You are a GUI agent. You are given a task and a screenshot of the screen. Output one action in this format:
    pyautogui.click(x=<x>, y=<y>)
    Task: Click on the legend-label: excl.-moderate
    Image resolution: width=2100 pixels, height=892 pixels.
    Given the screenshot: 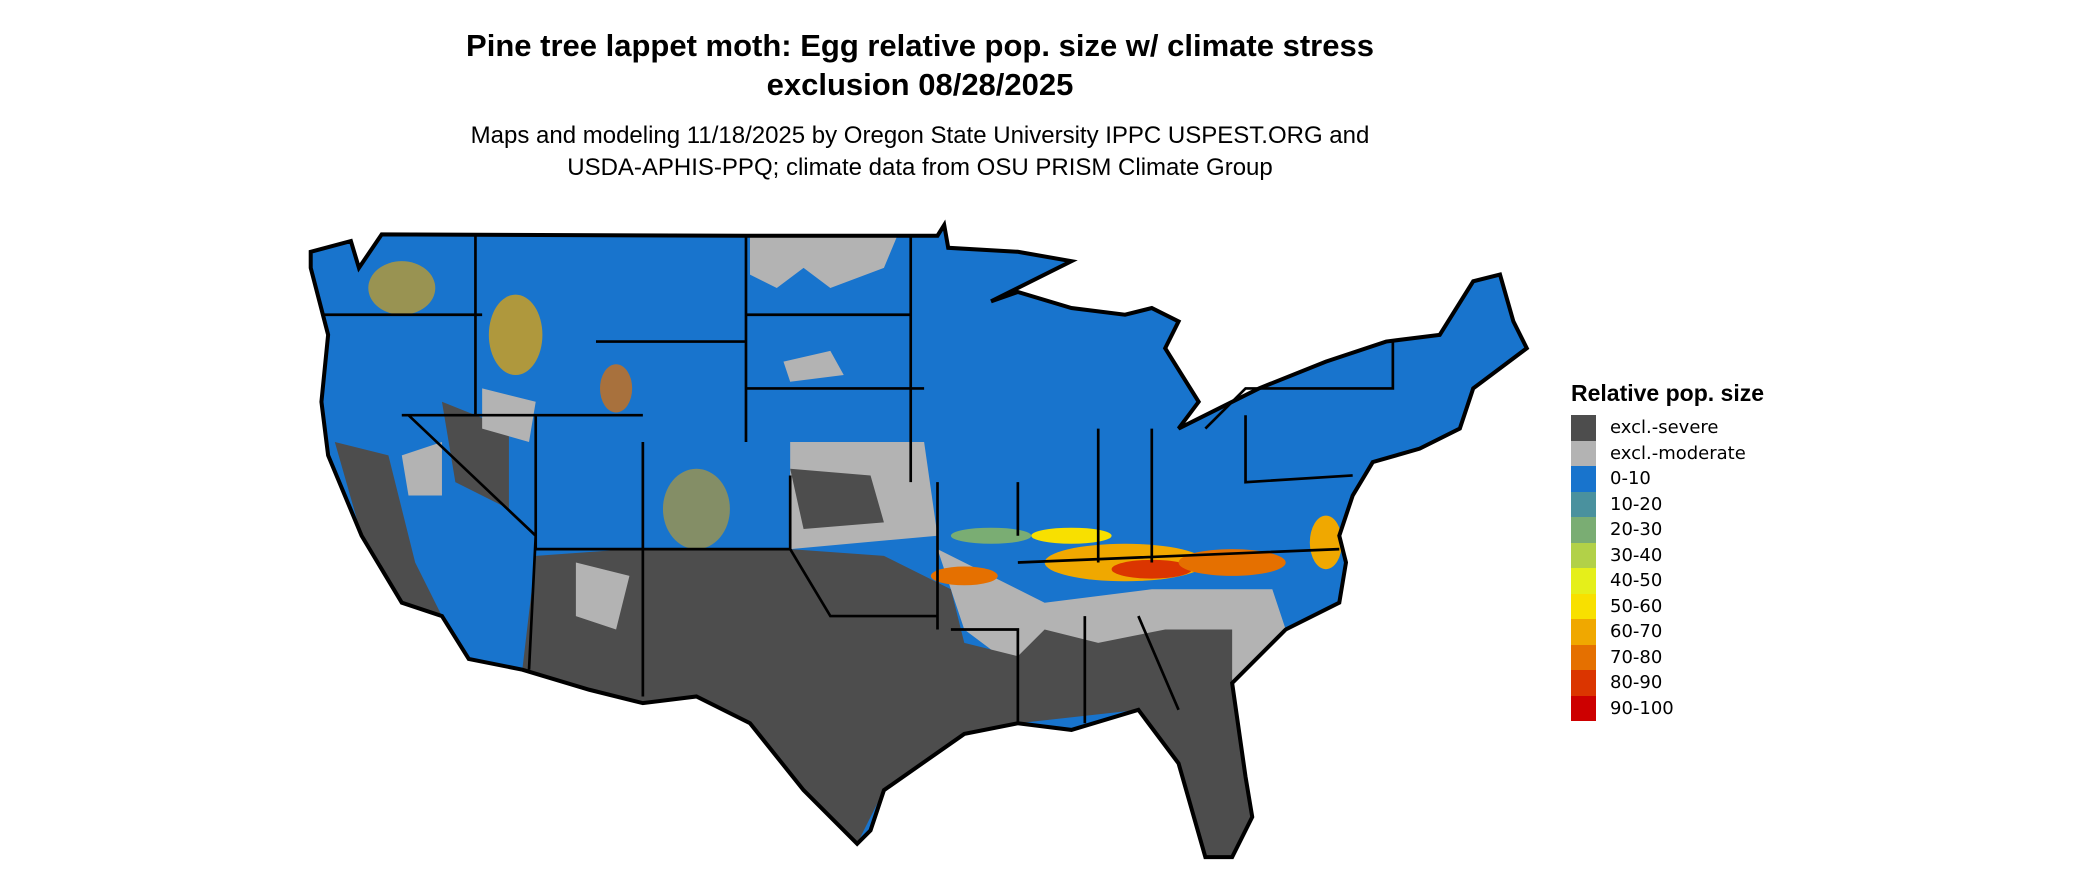 What is the action you would take?
    pyautogui.click(x=1678, y=453)
    